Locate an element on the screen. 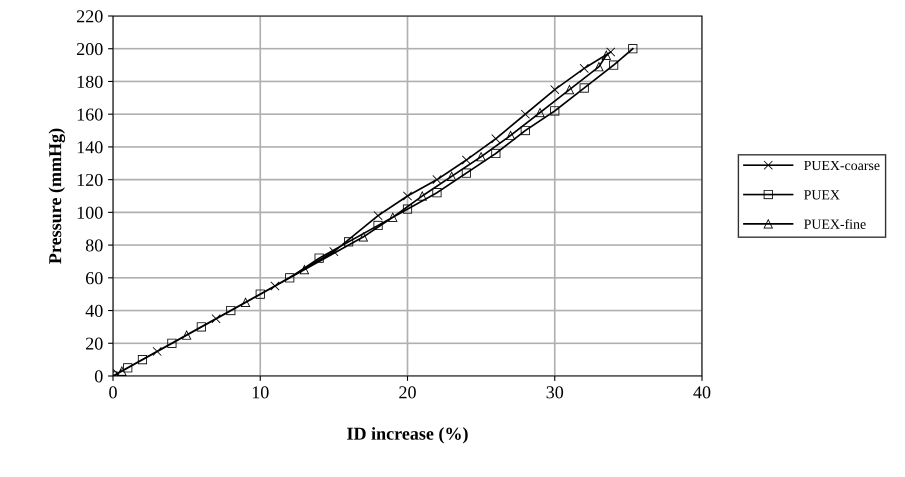 This screenshot has width=905, height=477. y-tick-label: 80 is located at coordinates (94, 245).